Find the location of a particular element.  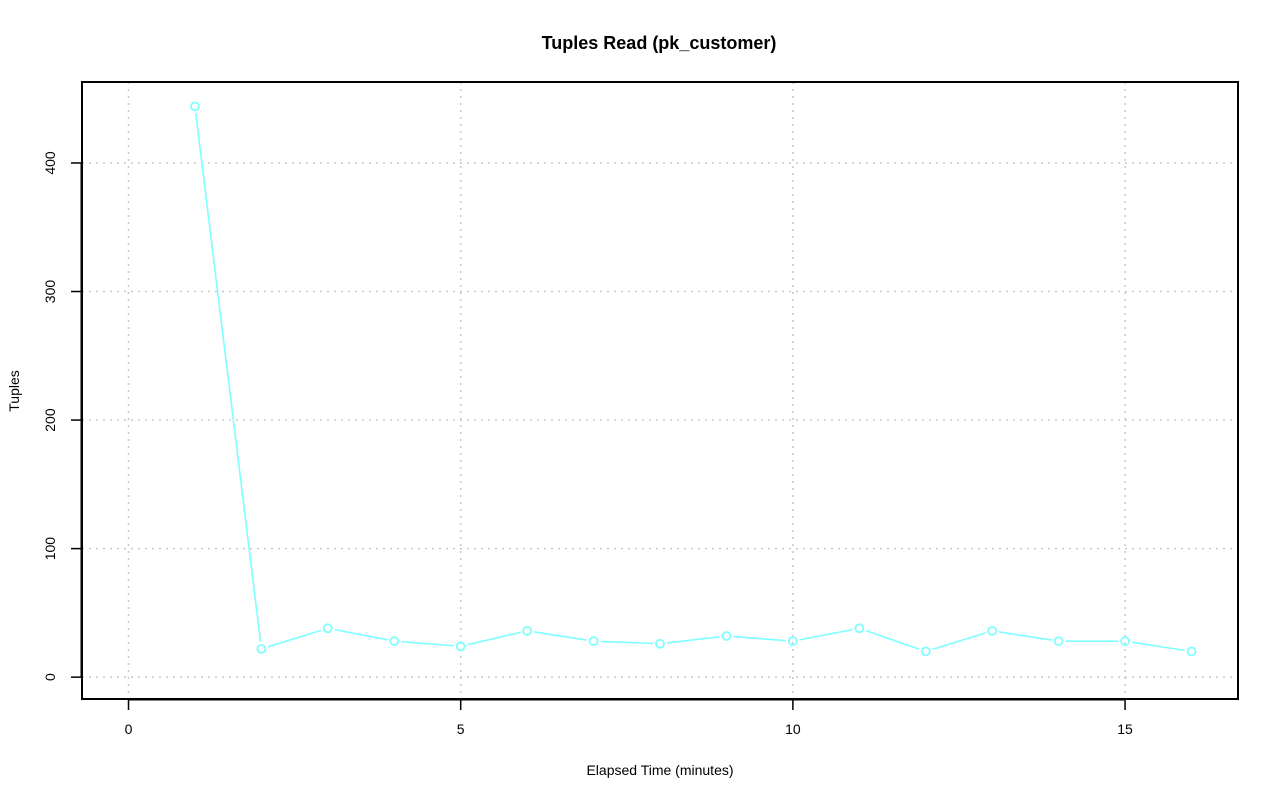

x-axis: 0 5 10 15 is located at coordinates (629, 718).